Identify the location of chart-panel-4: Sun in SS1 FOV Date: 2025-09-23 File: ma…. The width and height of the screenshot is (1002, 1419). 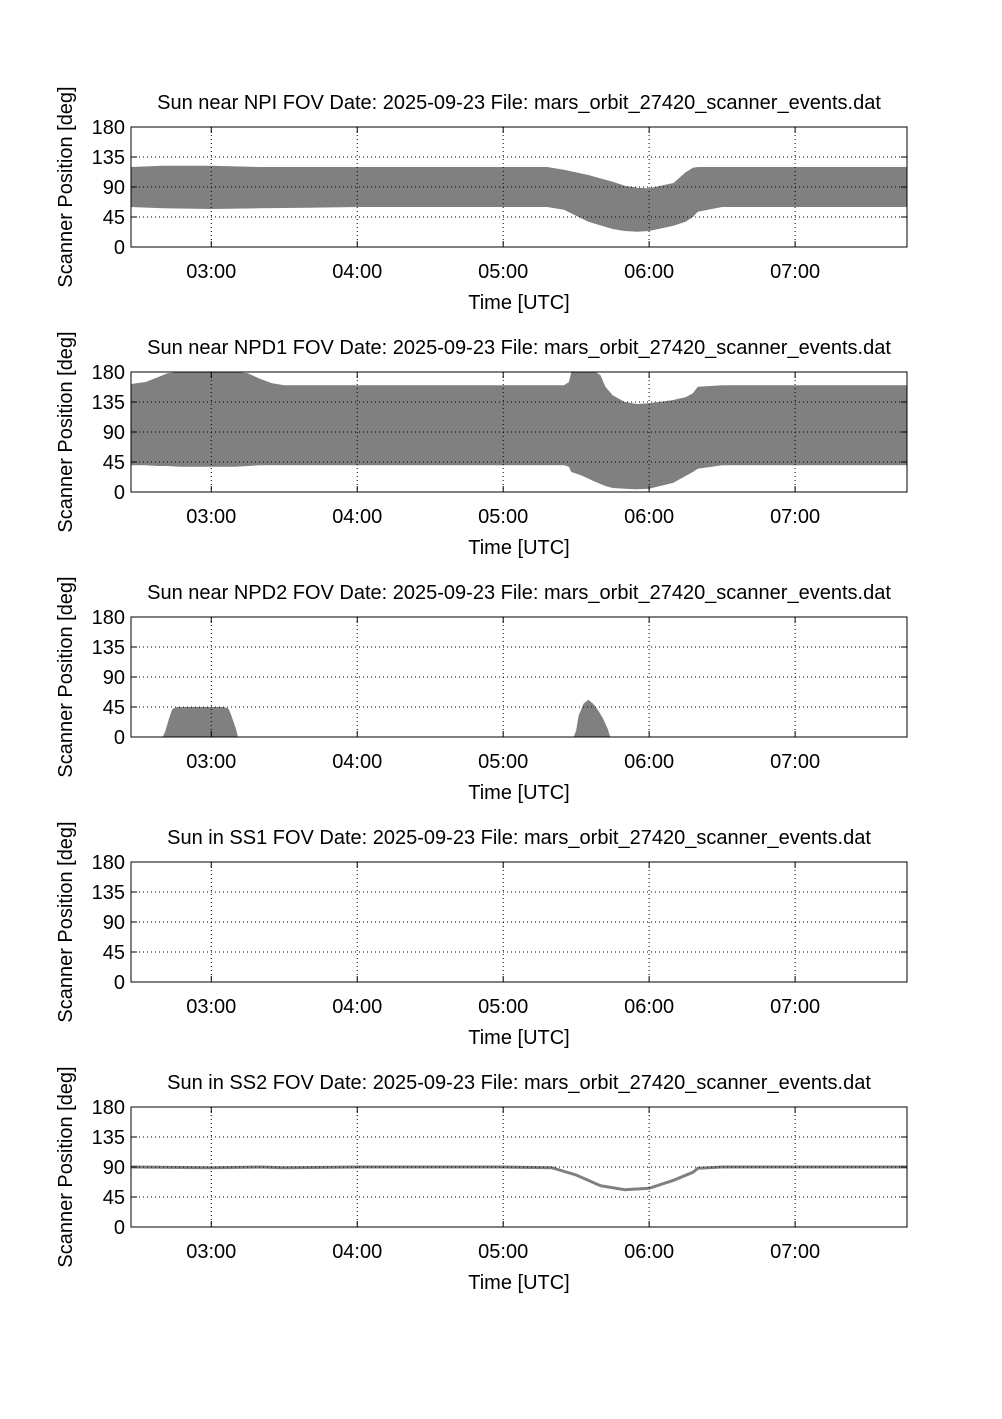
(481, 935).